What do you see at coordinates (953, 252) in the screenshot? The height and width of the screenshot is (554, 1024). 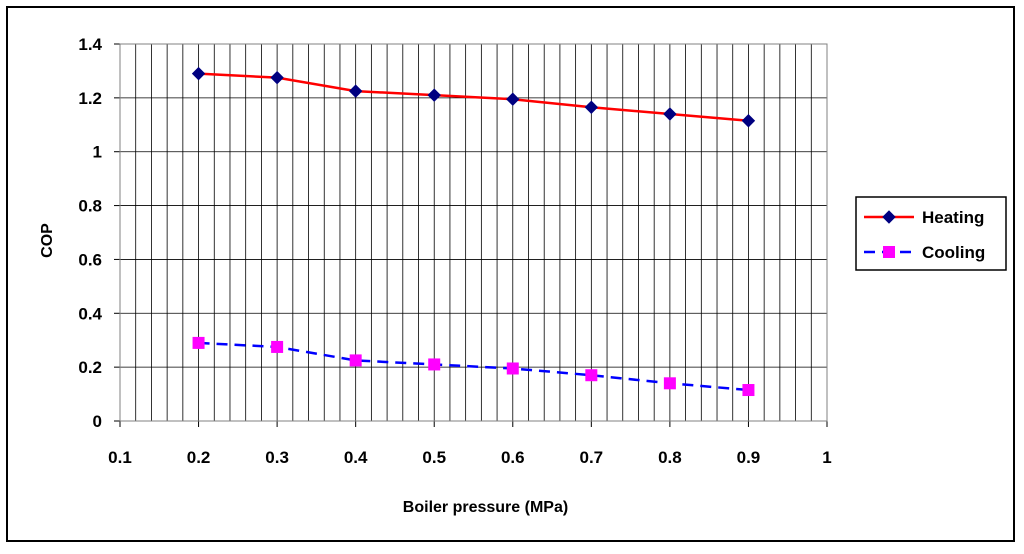 I see `legend-label-cooling: Cooling` at bounding box center [953, 252].